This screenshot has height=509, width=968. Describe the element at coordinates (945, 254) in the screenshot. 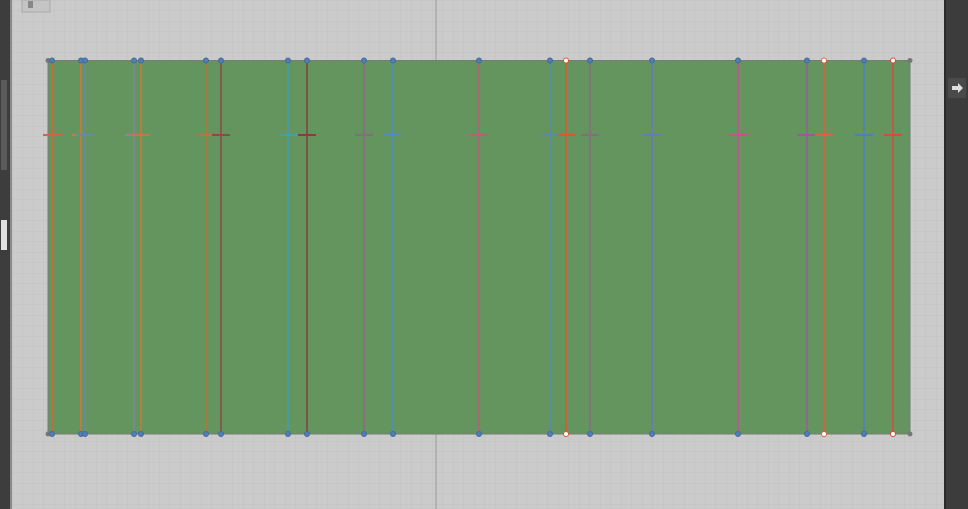

I see `right-divider` at that location.